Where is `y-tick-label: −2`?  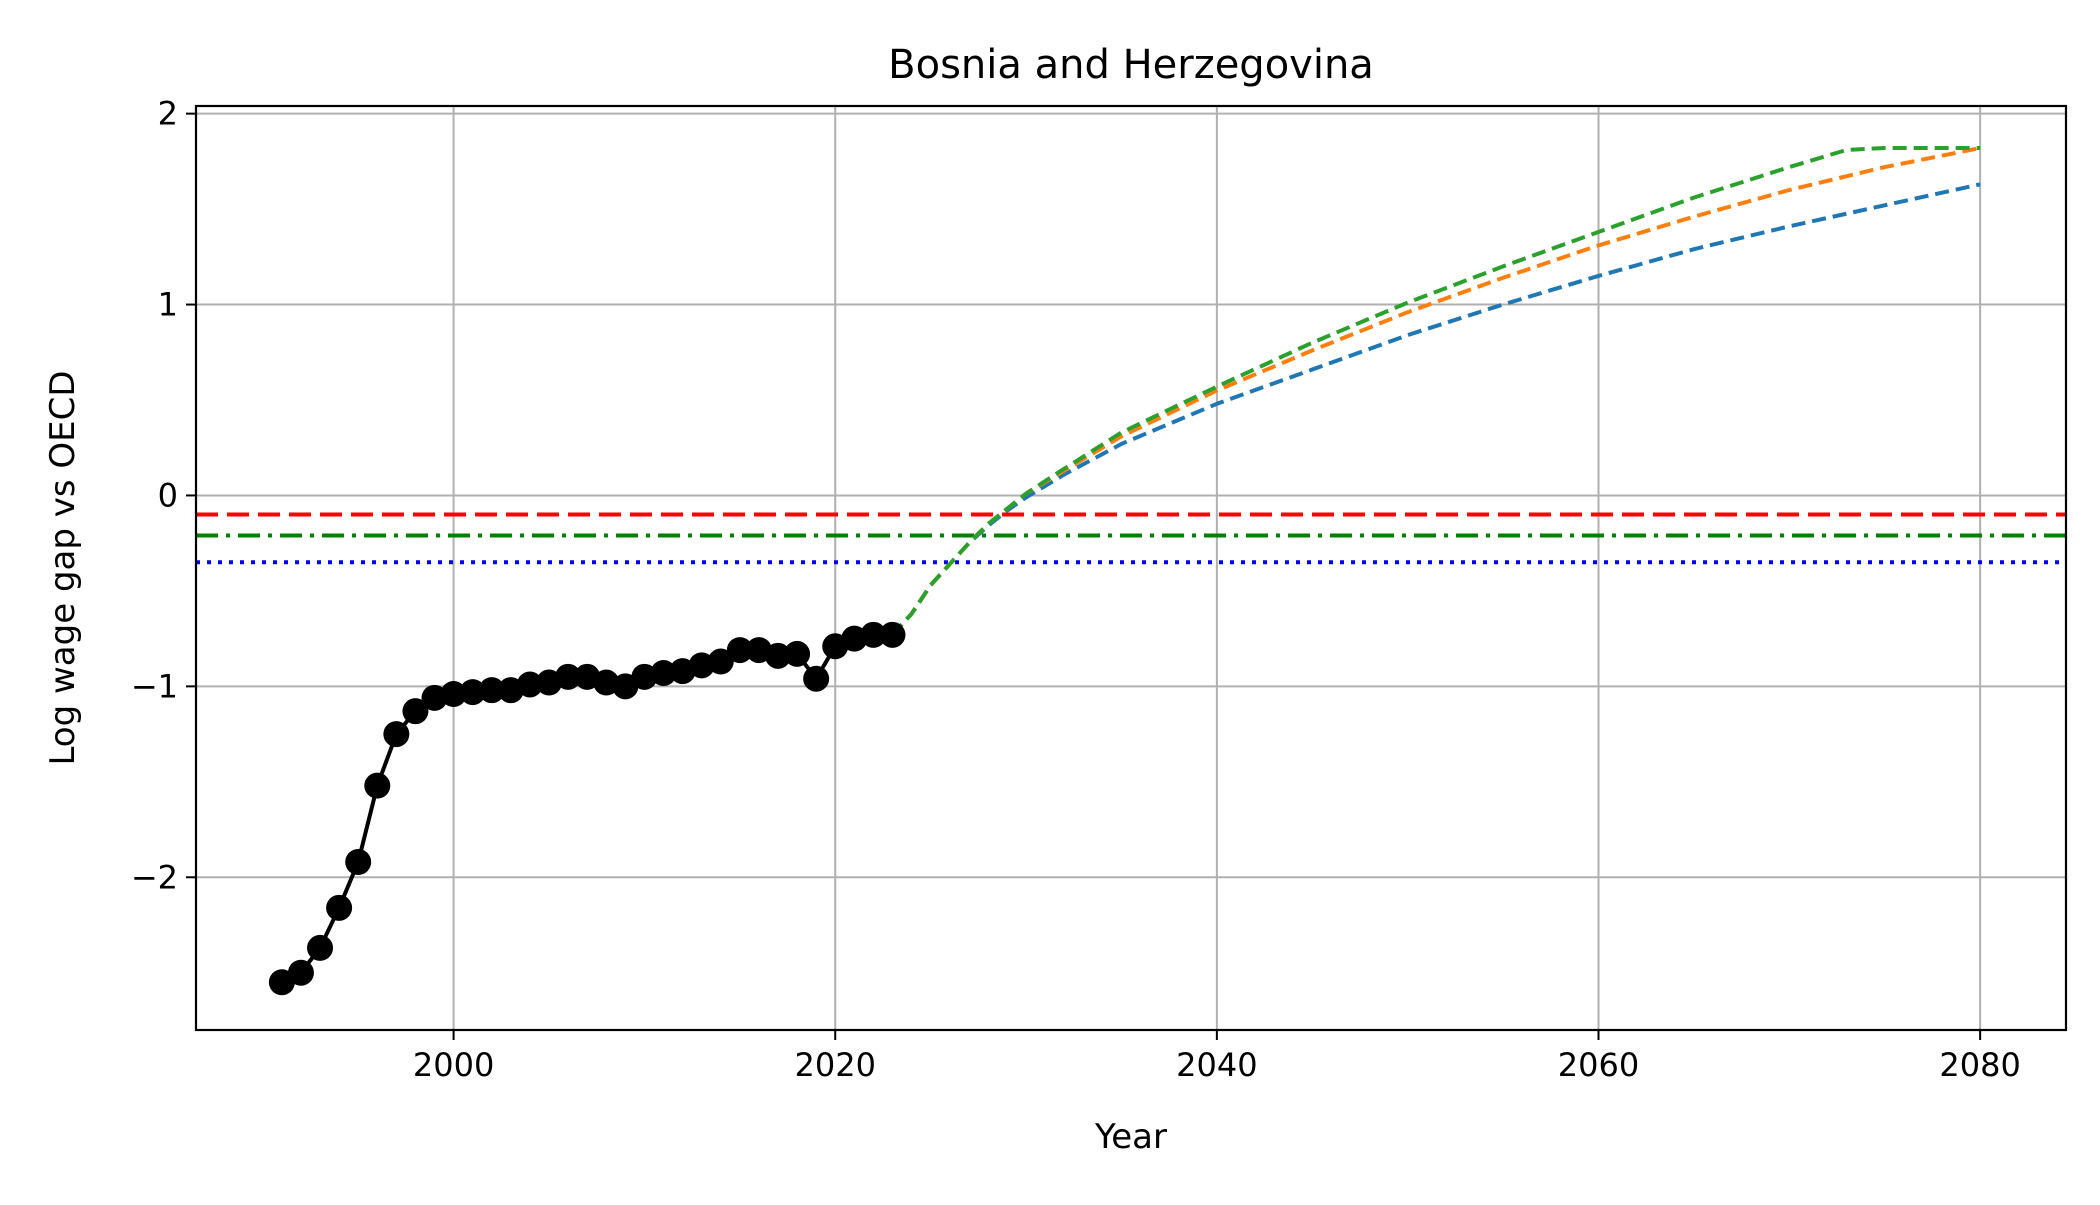
y-tick-label: −2 is located at coordinates (154, 877).